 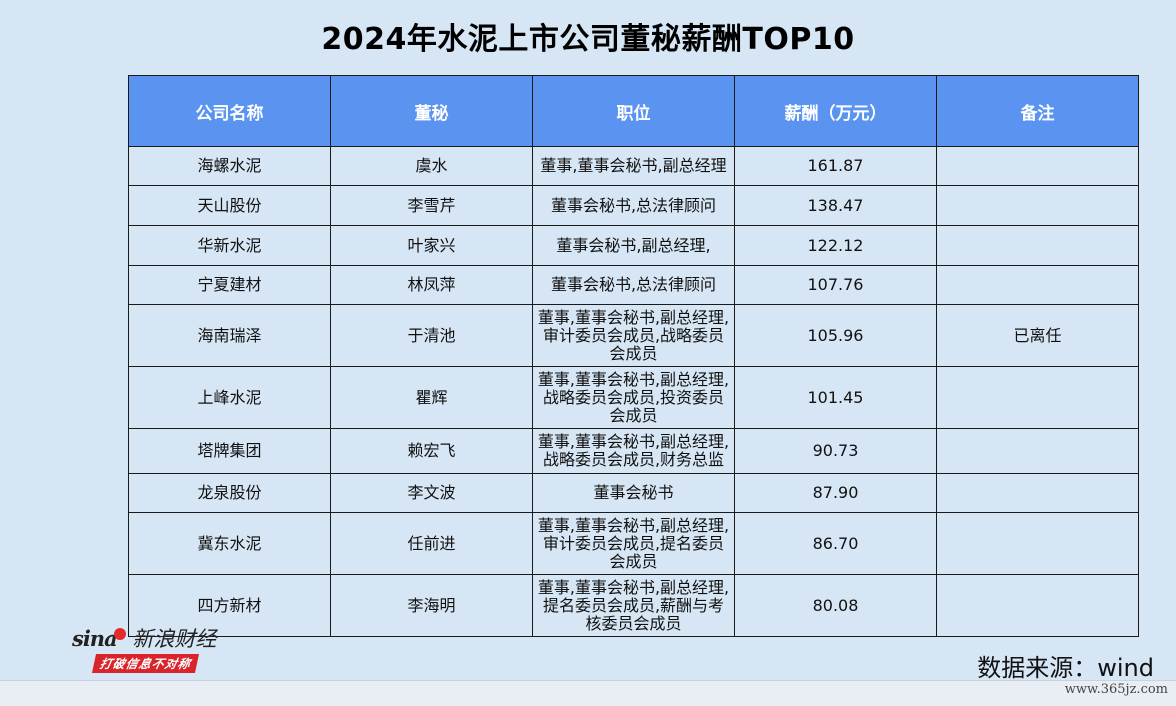 What do you see at coordinates (229, 397) in the screenshot?
I see `cell-company: 上峰水泥` at bounding box center [229, 397].